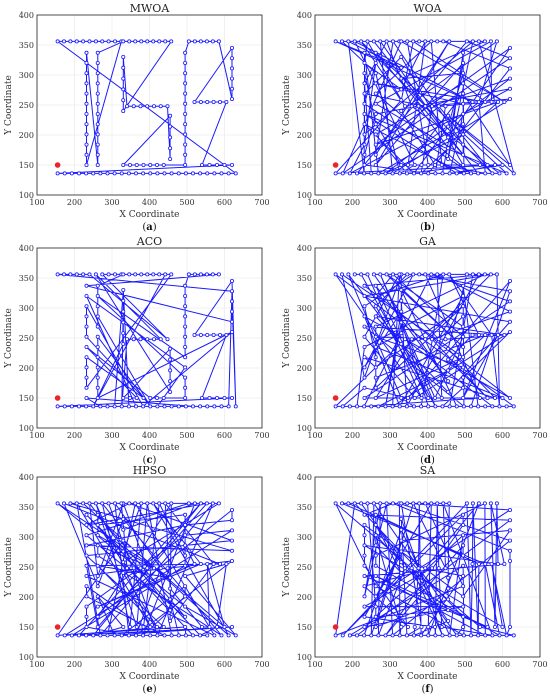  Describe the element at coordinates (304, 368) in the screenshot. I see `y-tick-label: 200` at that location.